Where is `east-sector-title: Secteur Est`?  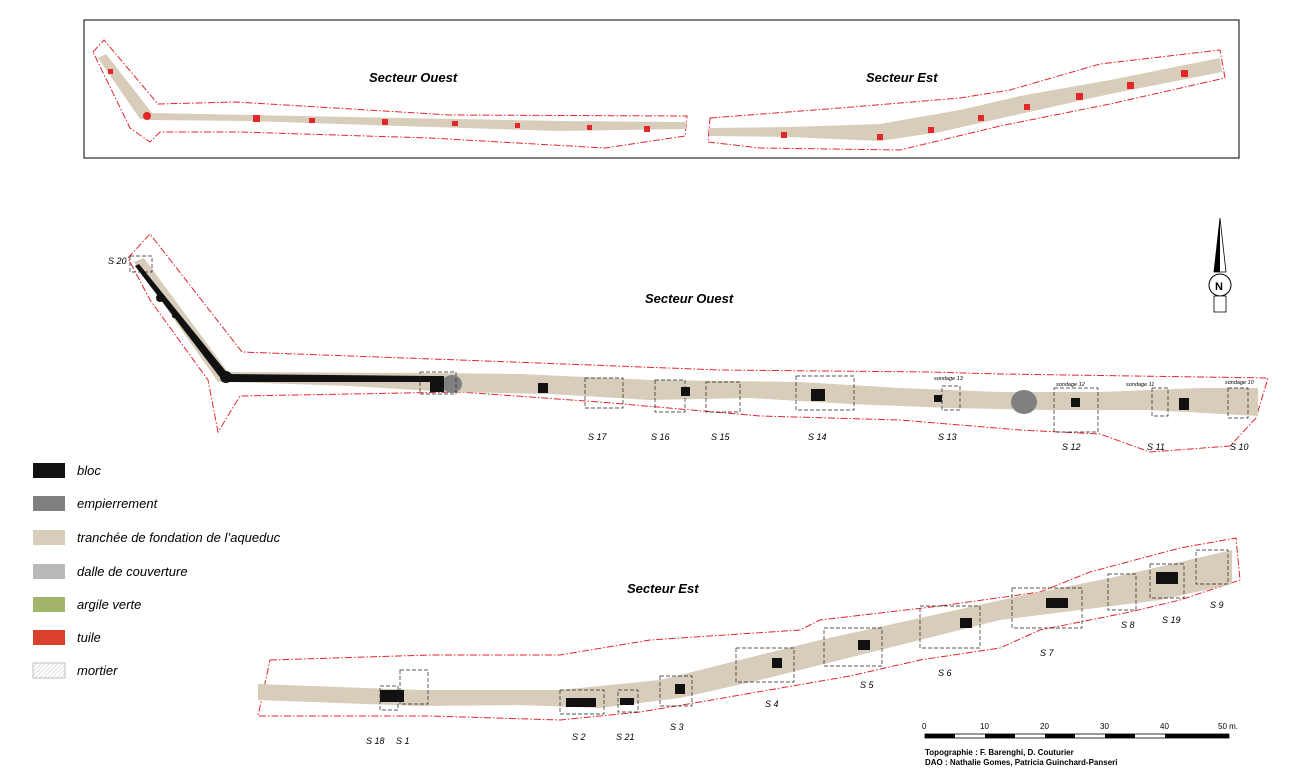 east-sector-title: Secteur Est is located at coordinates (663, 588).